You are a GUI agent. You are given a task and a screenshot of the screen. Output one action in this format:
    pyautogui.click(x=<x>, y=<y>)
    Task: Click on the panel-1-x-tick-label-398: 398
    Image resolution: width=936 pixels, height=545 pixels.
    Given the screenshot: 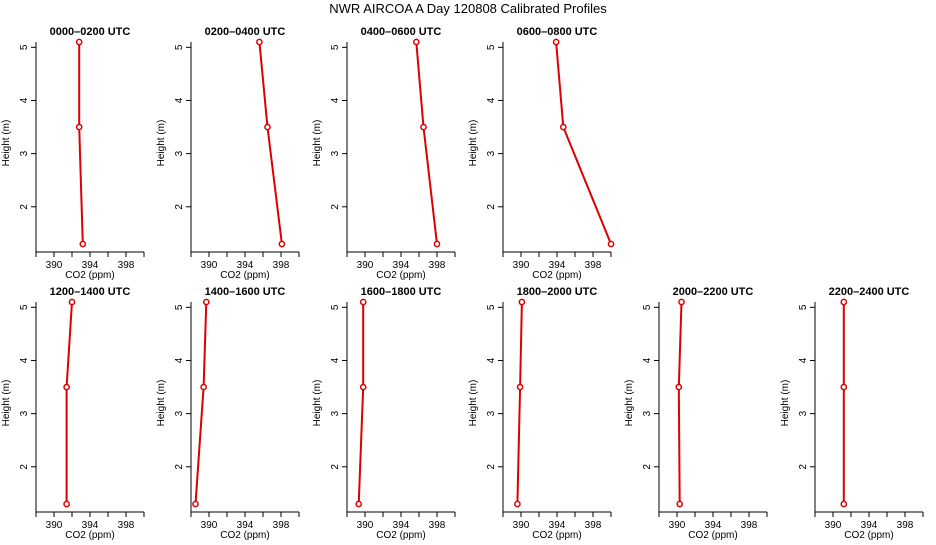 What is the action you would take?
    pyautogui.click(x=126, y=265)
    